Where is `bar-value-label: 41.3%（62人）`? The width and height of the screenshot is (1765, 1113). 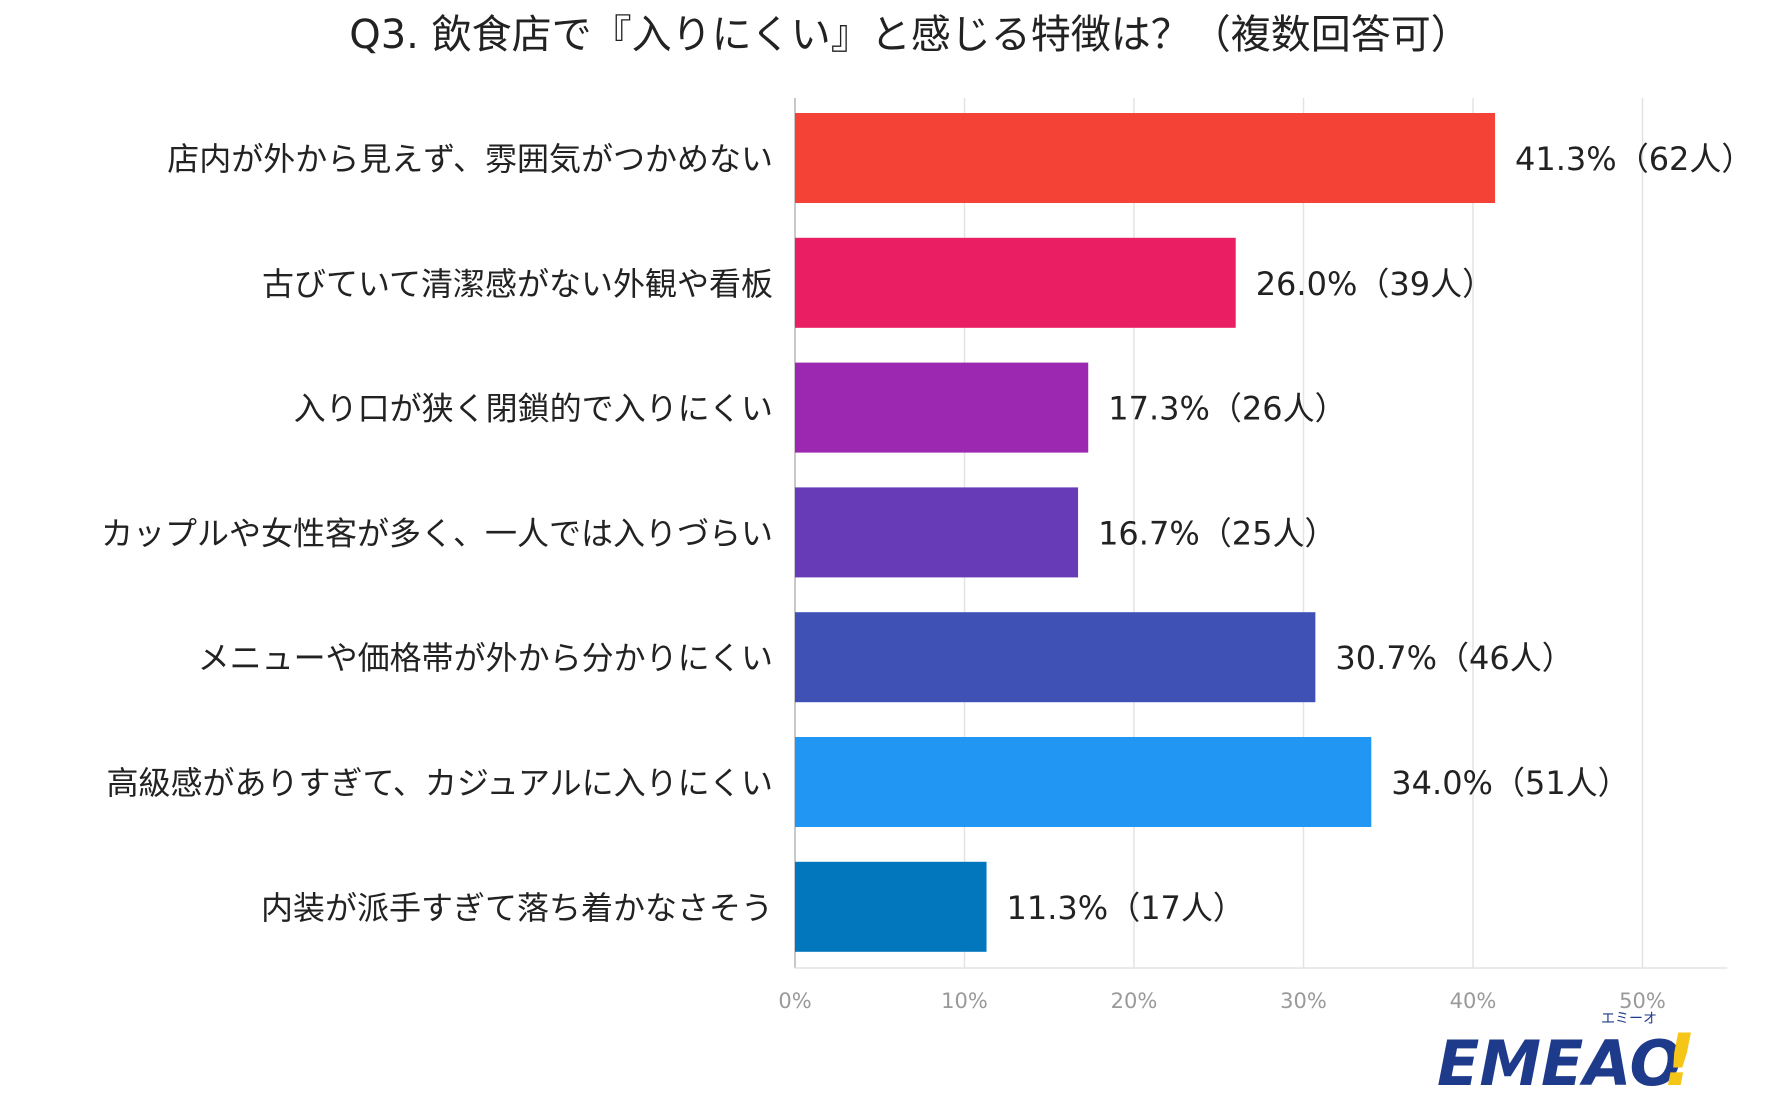
bar-value-label: 41.3%（62人） is located at coordinates (1634, 159).